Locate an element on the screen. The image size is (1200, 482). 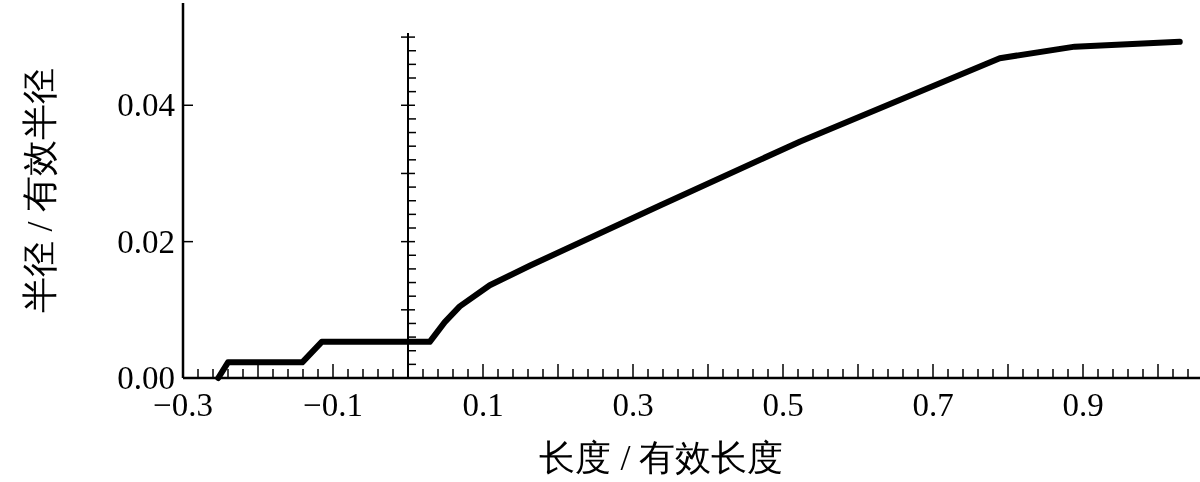
y-axis-title: 半径 / 有效半径 is located at coordinates (40, 190).